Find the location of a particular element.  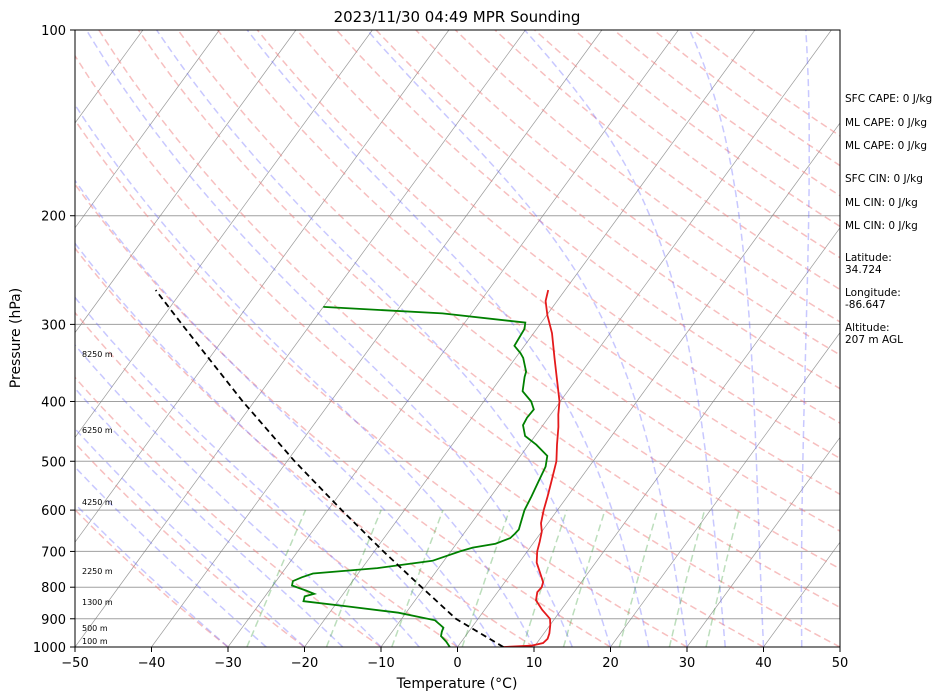

chart-title: 2023/11/30 04:49 MPR Sounding is located at coordinates (457, 17).